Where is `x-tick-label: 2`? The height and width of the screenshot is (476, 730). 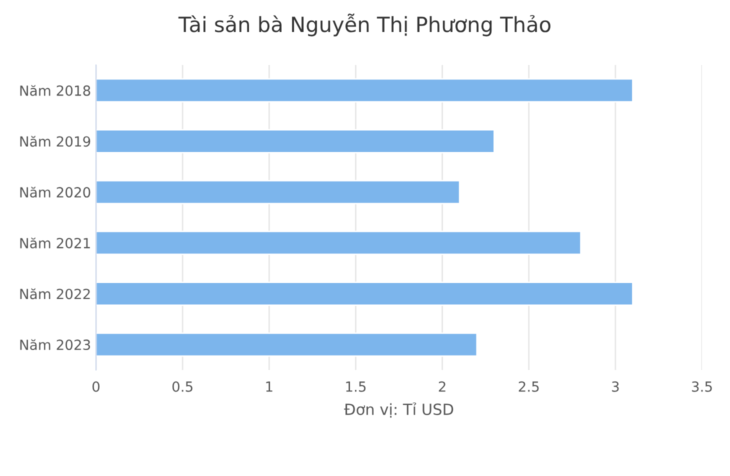 x-tick-label: 2 is located at coordinates (442, 386).